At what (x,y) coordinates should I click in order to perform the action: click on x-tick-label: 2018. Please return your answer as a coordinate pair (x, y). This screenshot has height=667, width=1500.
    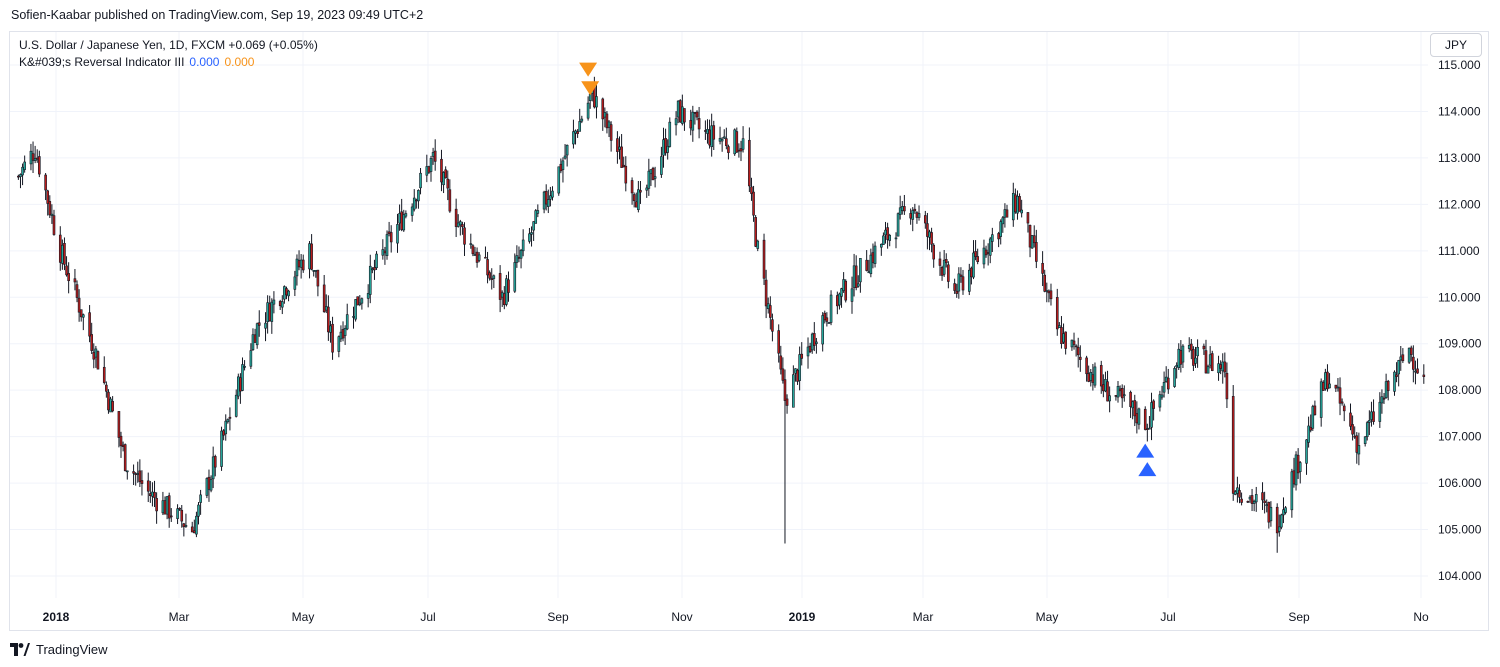
    Looking at the image, I should click on (56, 617).